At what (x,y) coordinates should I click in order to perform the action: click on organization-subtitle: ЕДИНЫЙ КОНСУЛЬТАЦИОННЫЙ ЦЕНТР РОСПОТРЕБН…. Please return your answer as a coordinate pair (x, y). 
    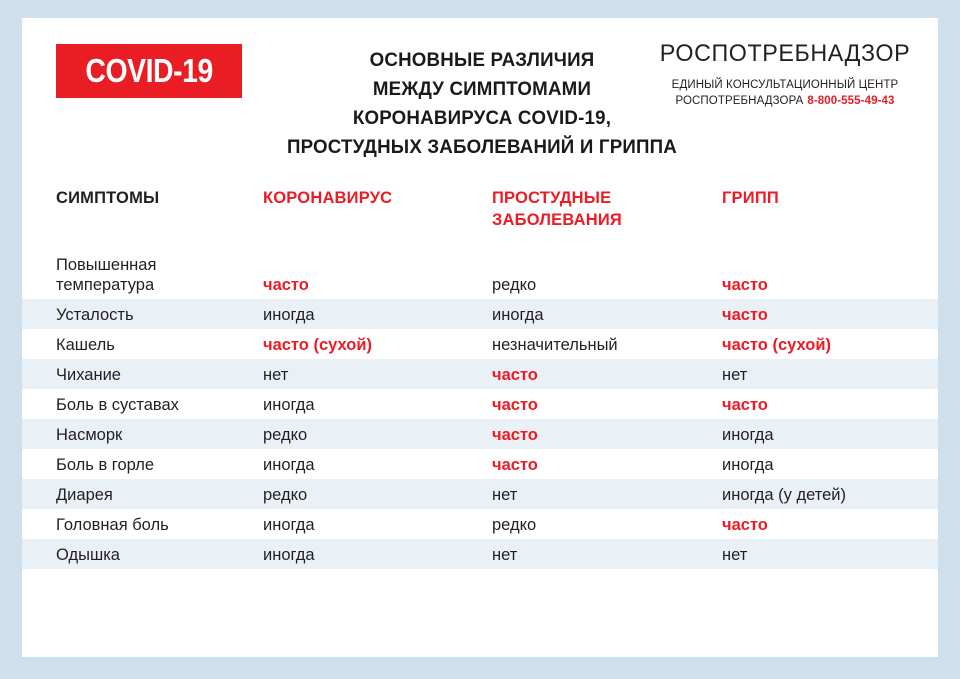
    Looking at the image, I should click on (785, 93).